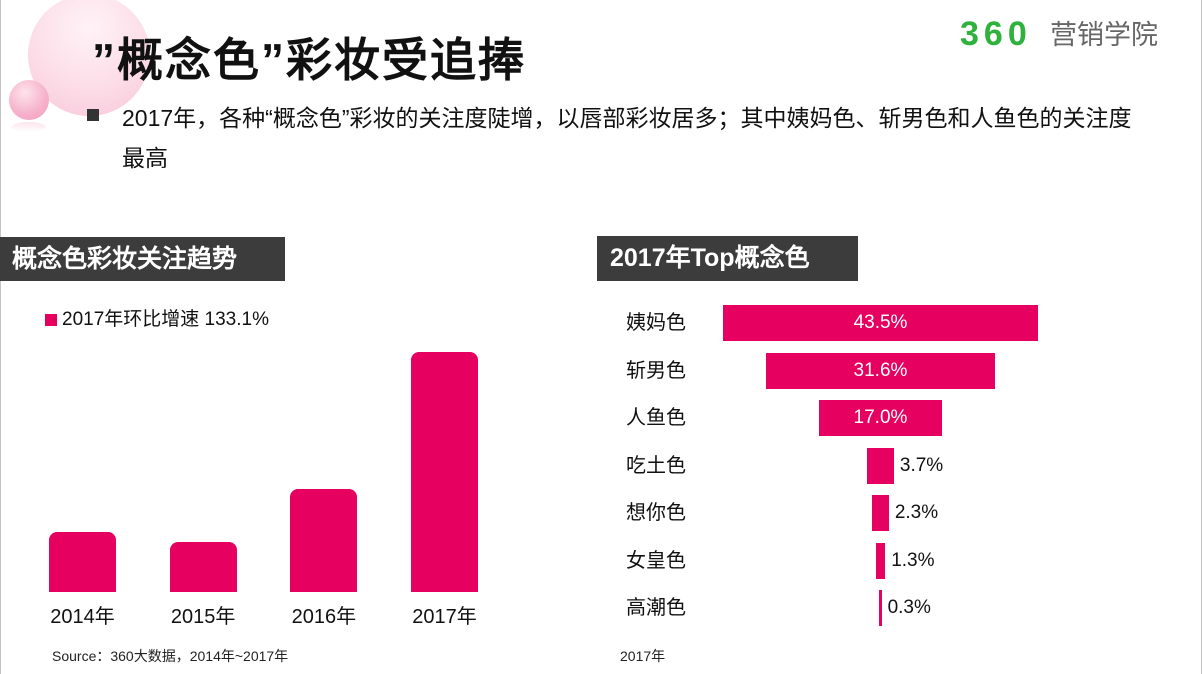 This screenshot has height=674, width=1202. What do you see at coordinates (643, 656) in the screenshot?
I see `chart-caption: 2017年` at bounding box center [643, 656].